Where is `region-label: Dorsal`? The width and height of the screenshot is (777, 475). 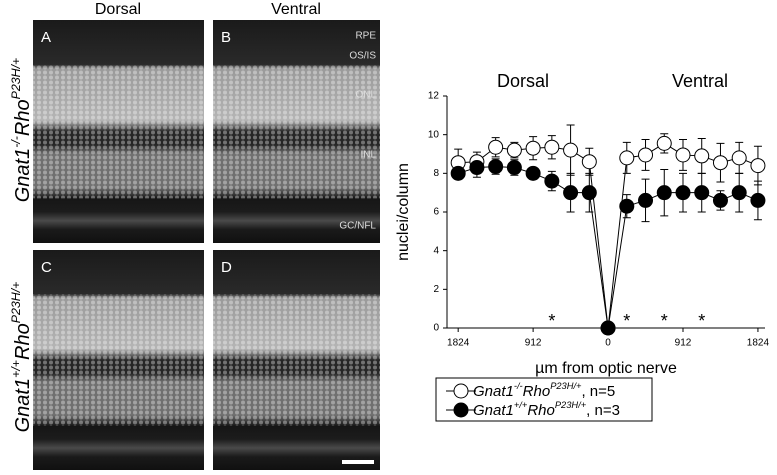
region-label: Dorsal is located at coordinates (523, 81).